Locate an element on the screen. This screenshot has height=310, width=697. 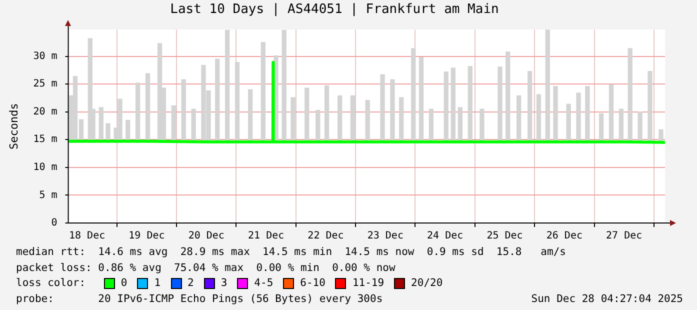
x-tick-label: 24 Dec is located at coordinates (445, 236).